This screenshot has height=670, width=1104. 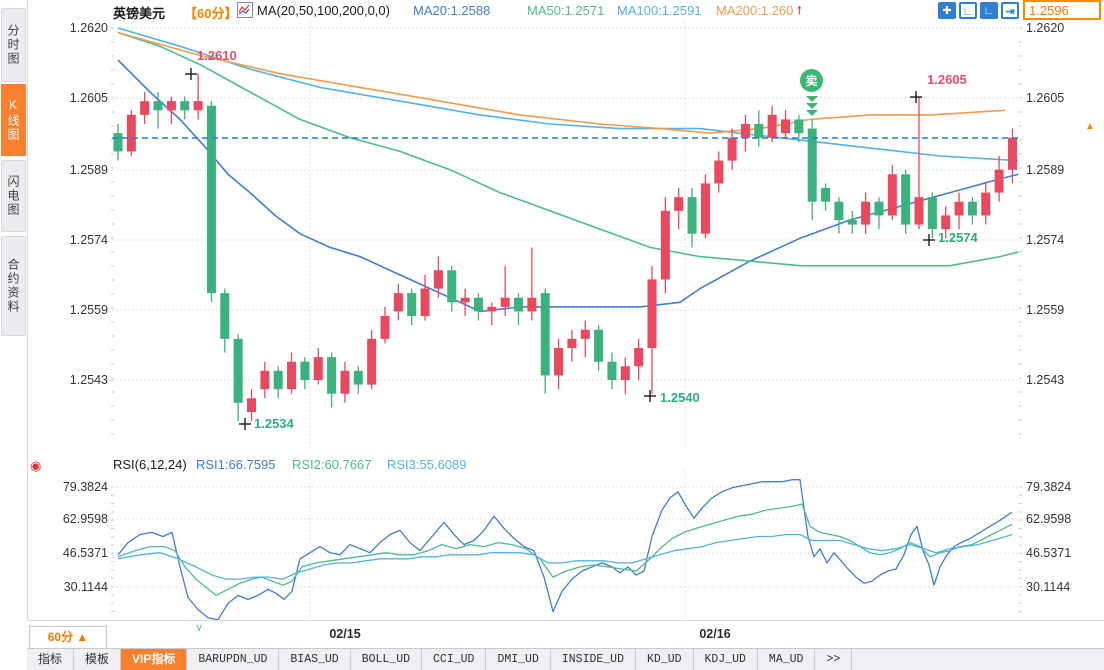 I want to click on indicator-tab-5: BIAS_UD, so click(x=315, y=659).